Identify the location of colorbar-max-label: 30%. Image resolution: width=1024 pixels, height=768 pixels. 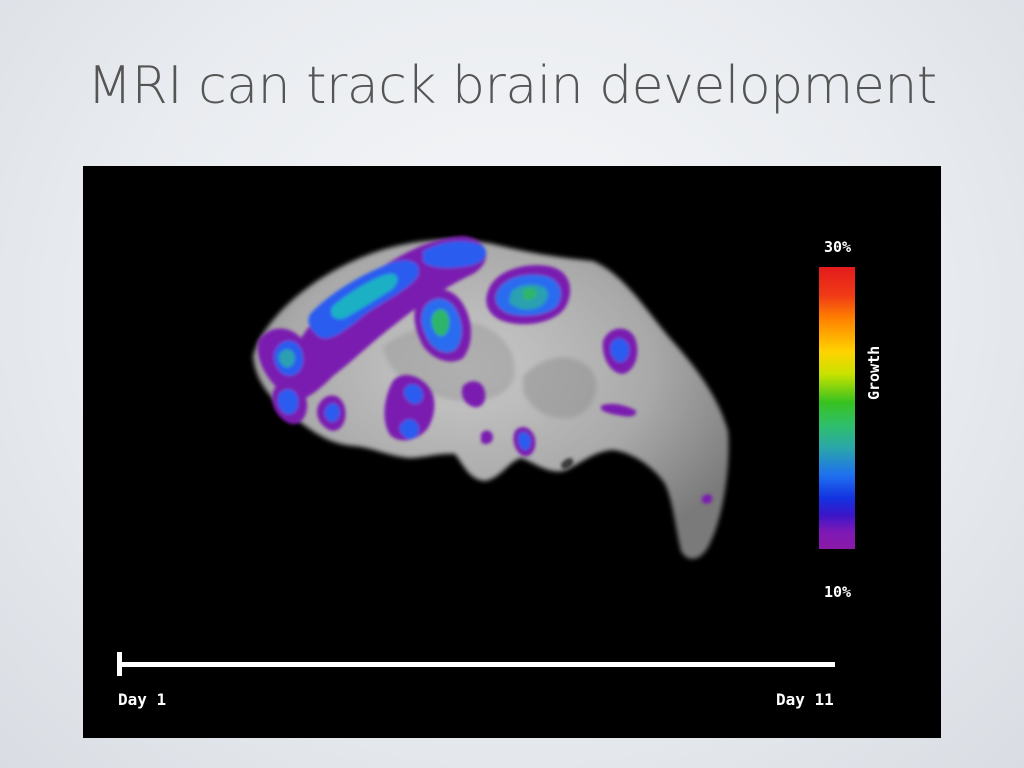
(838, 247).